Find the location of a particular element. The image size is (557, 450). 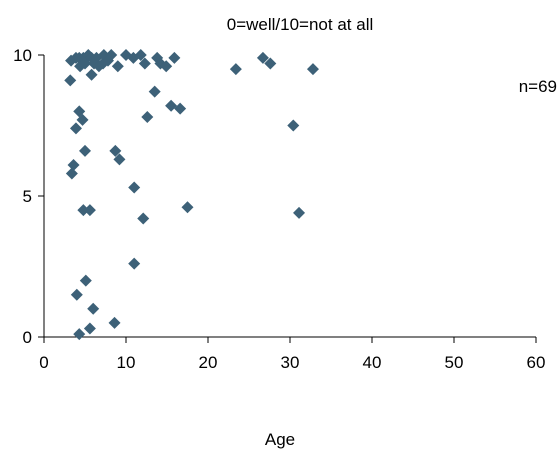

y-tick-label: 5 is located at coordinates (27, 196).